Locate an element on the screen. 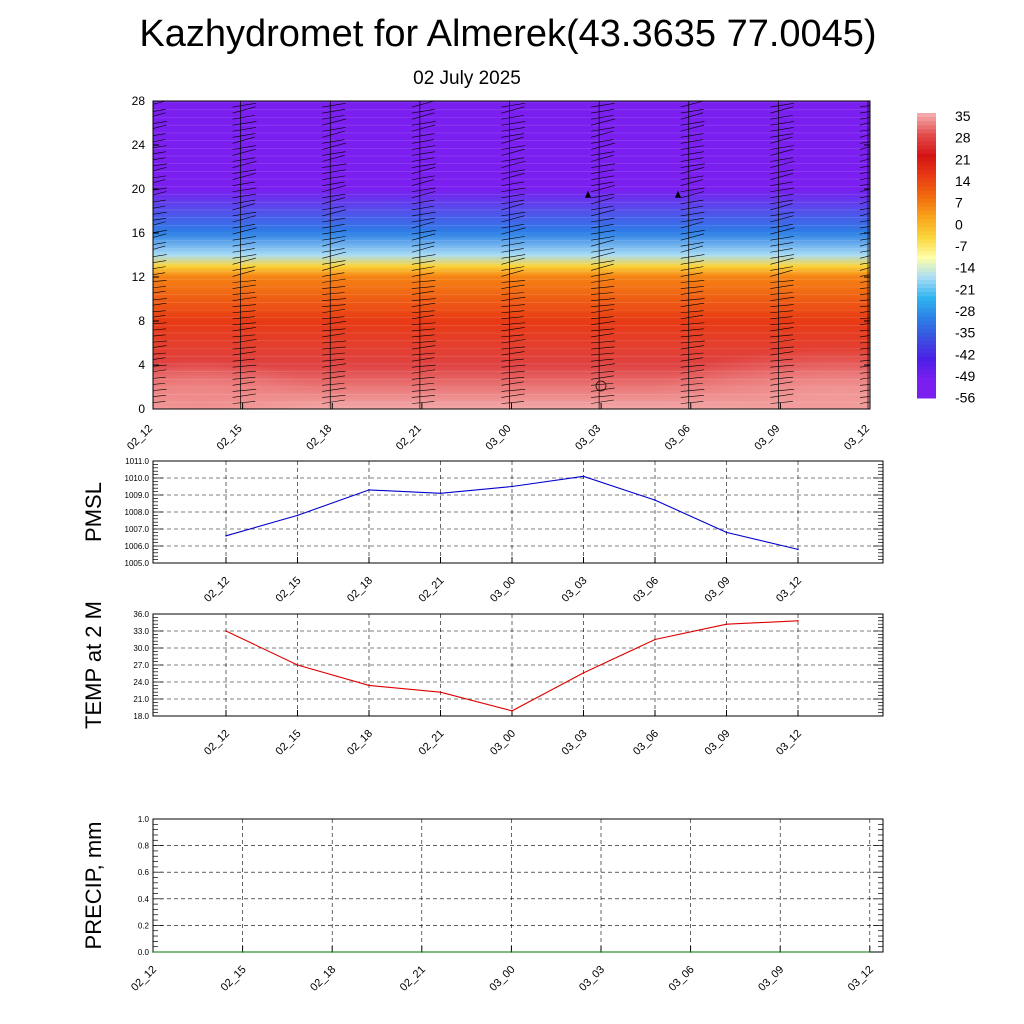 The image size is (1024, 1024). colorbar-label: -14 is located at coordinates (965, 268).